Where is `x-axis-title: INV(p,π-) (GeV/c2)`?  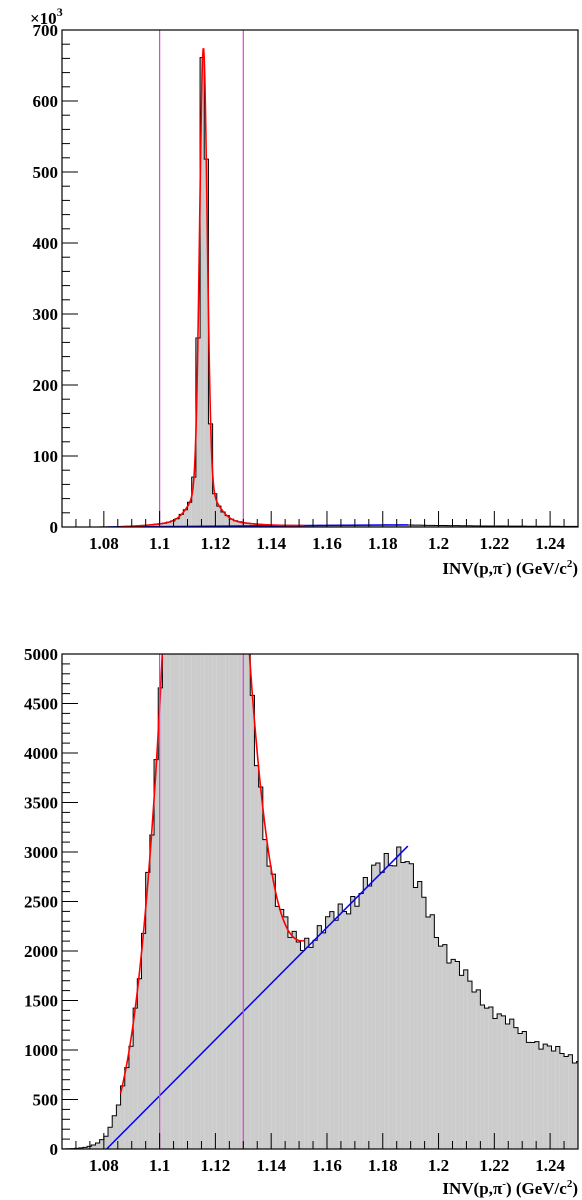 x-axis-title: INV(p,π-) (GeV/c2) is located at coordinates (510, 568).